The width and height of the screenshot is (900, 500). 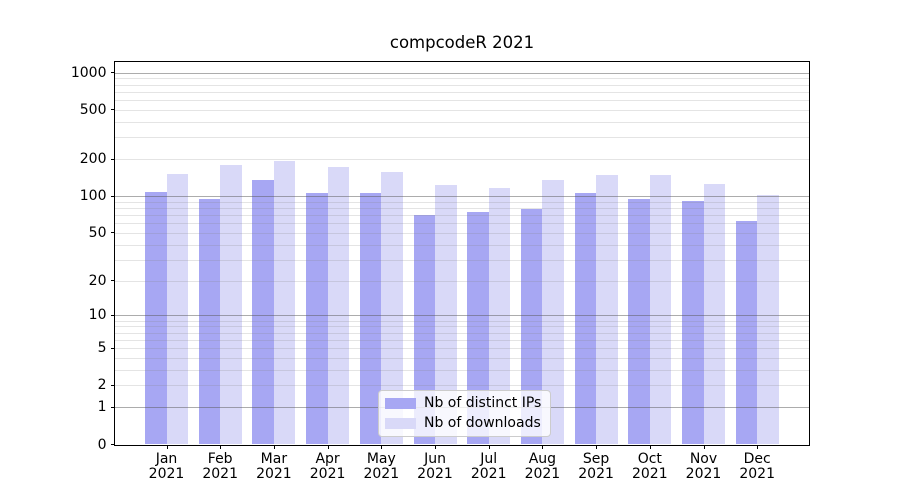 What do you see at coordinates (221, 447) in the screenshot?
I see `x-tick-feb` at bounding box center [221, 447].